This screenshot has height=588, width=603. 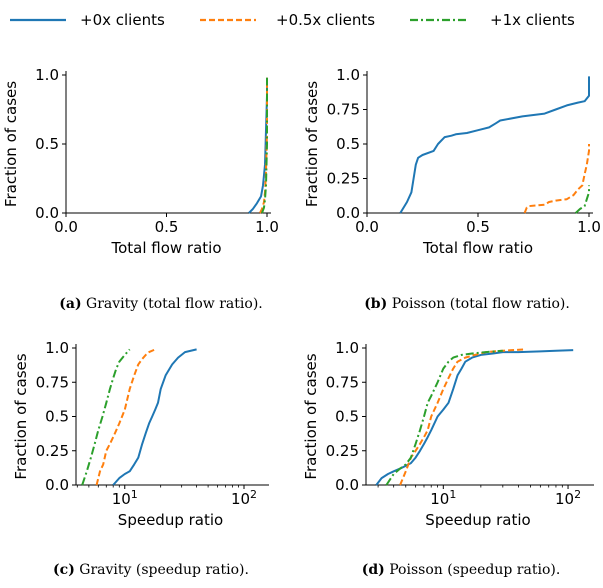 What do you see at coordinates (532, 20) in the screenshot?
I see `legend-label-2: +1x clients` at bounding box center [532, 20].